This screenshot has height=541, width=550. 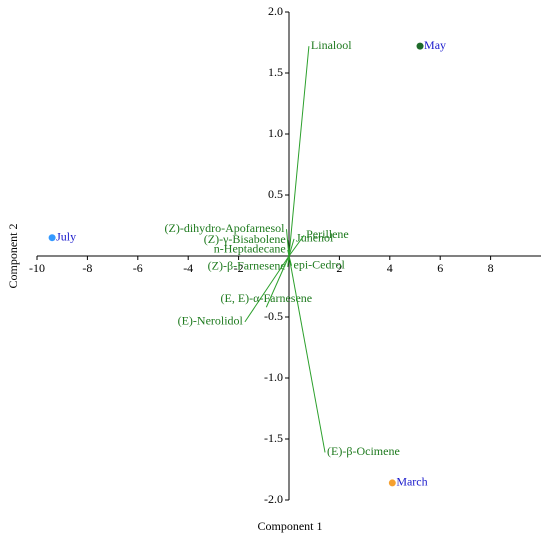 What do you see at coordinates (250, 249) in the screenshot?
I see `loading-label: n-Heptadecane` at bounding box center [250, 249].